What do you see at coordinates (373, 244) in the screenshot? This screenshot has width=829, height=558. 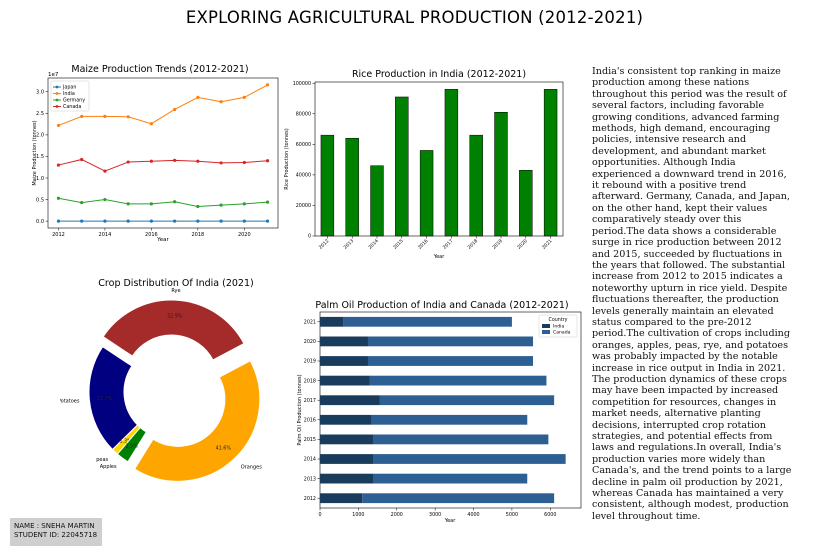 I see `x-tick-label: 2014` at bounding box center [373, 244].